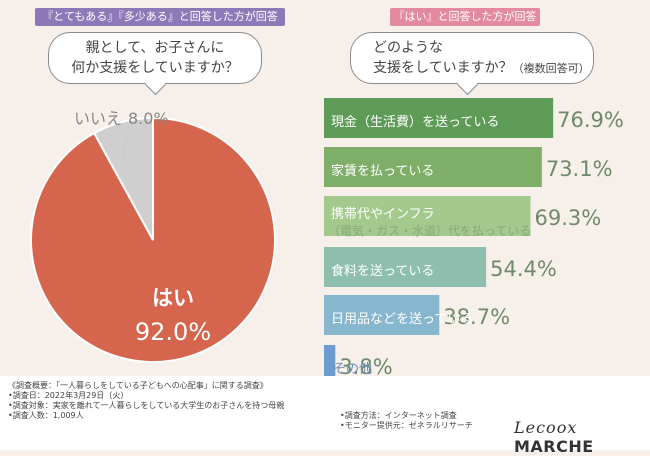 The height and width of the screenshot is (456, 650). I want to click on footer-left-line-4: •調査人数：1,009人, so click(46, 415).